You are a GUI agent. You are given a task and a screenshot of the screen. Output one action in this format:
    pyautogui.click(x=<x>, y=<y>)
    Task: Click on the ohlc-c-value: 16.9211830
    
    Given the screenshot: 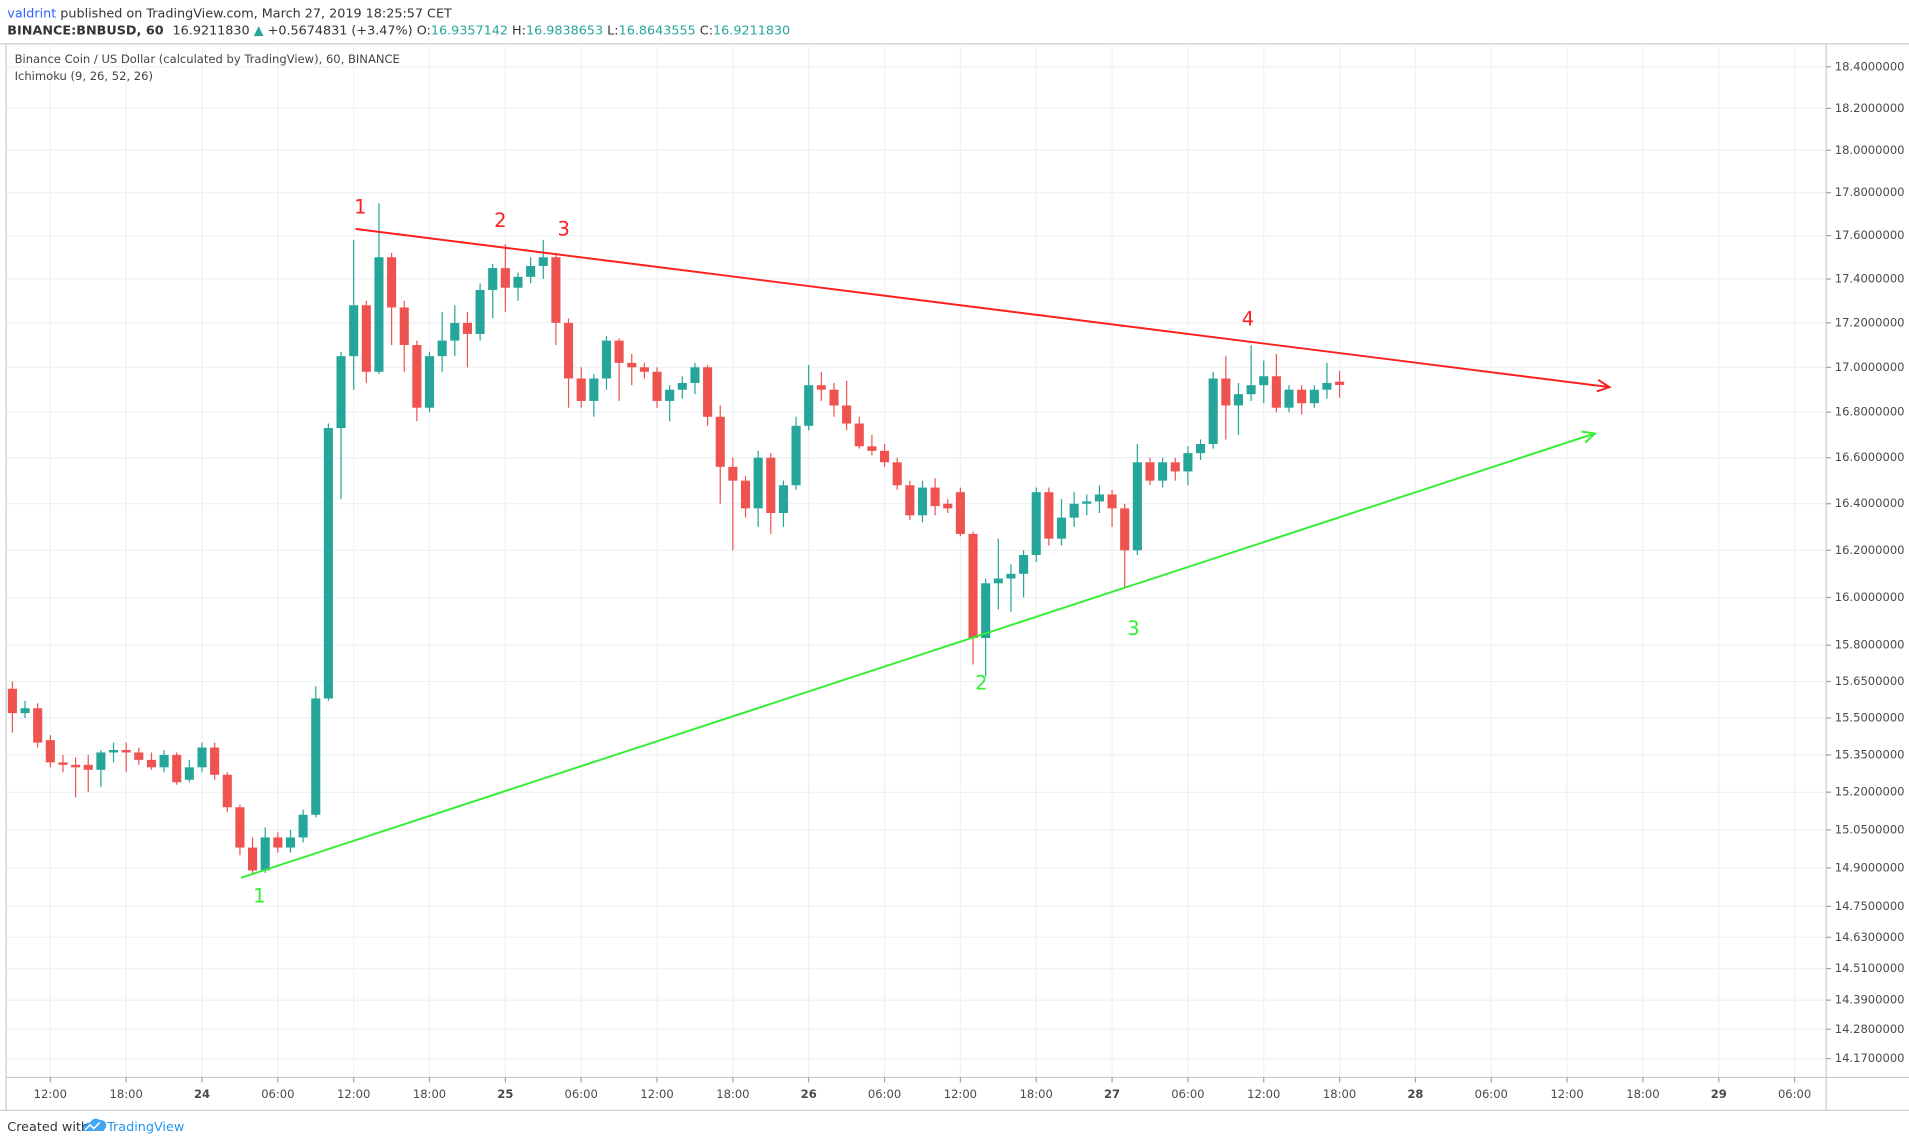 What is the action you would take?
    pyautogui.click(x=751, y=30)
    